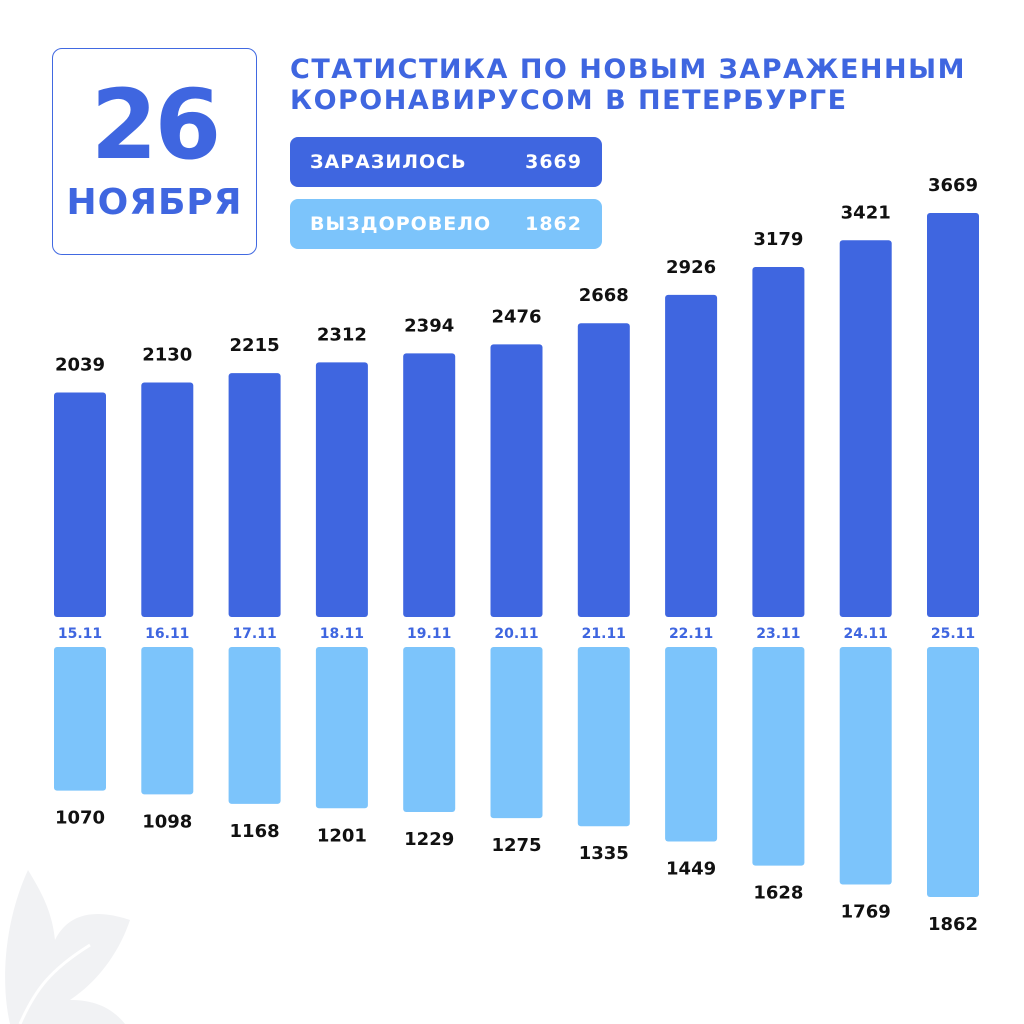 Image resolution: width=1024 pixels, height=1024 pixels. What do you see at coordinates (429, 634) in the screenshot?
I see `date-tick-label: 19.11` at bounding box center [429, 634].